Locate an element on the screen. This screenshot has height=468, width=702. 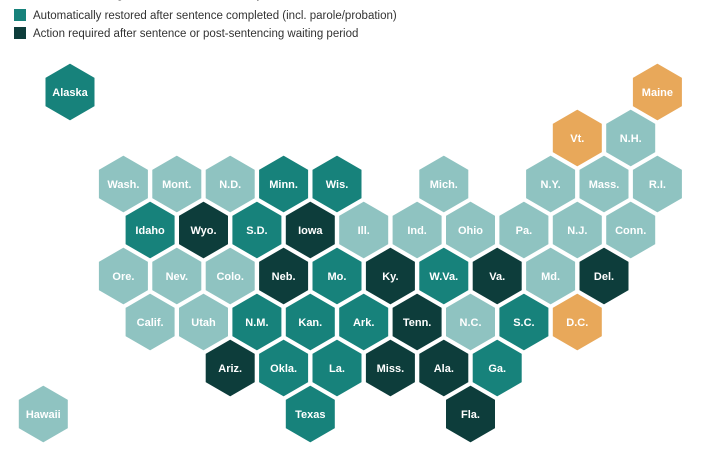
state-label: Conn. is located at coordinates (630, 231).